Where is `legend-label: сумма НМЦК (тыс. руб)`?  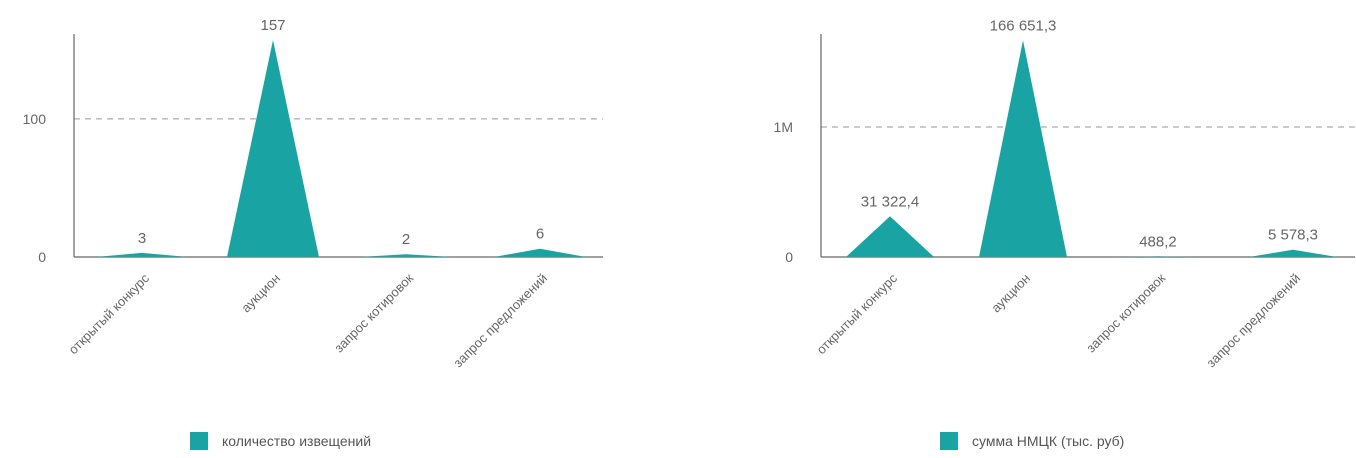
legend-label: сумма НМЦК (тыс. руб) is located at coordinates (1048, 441).